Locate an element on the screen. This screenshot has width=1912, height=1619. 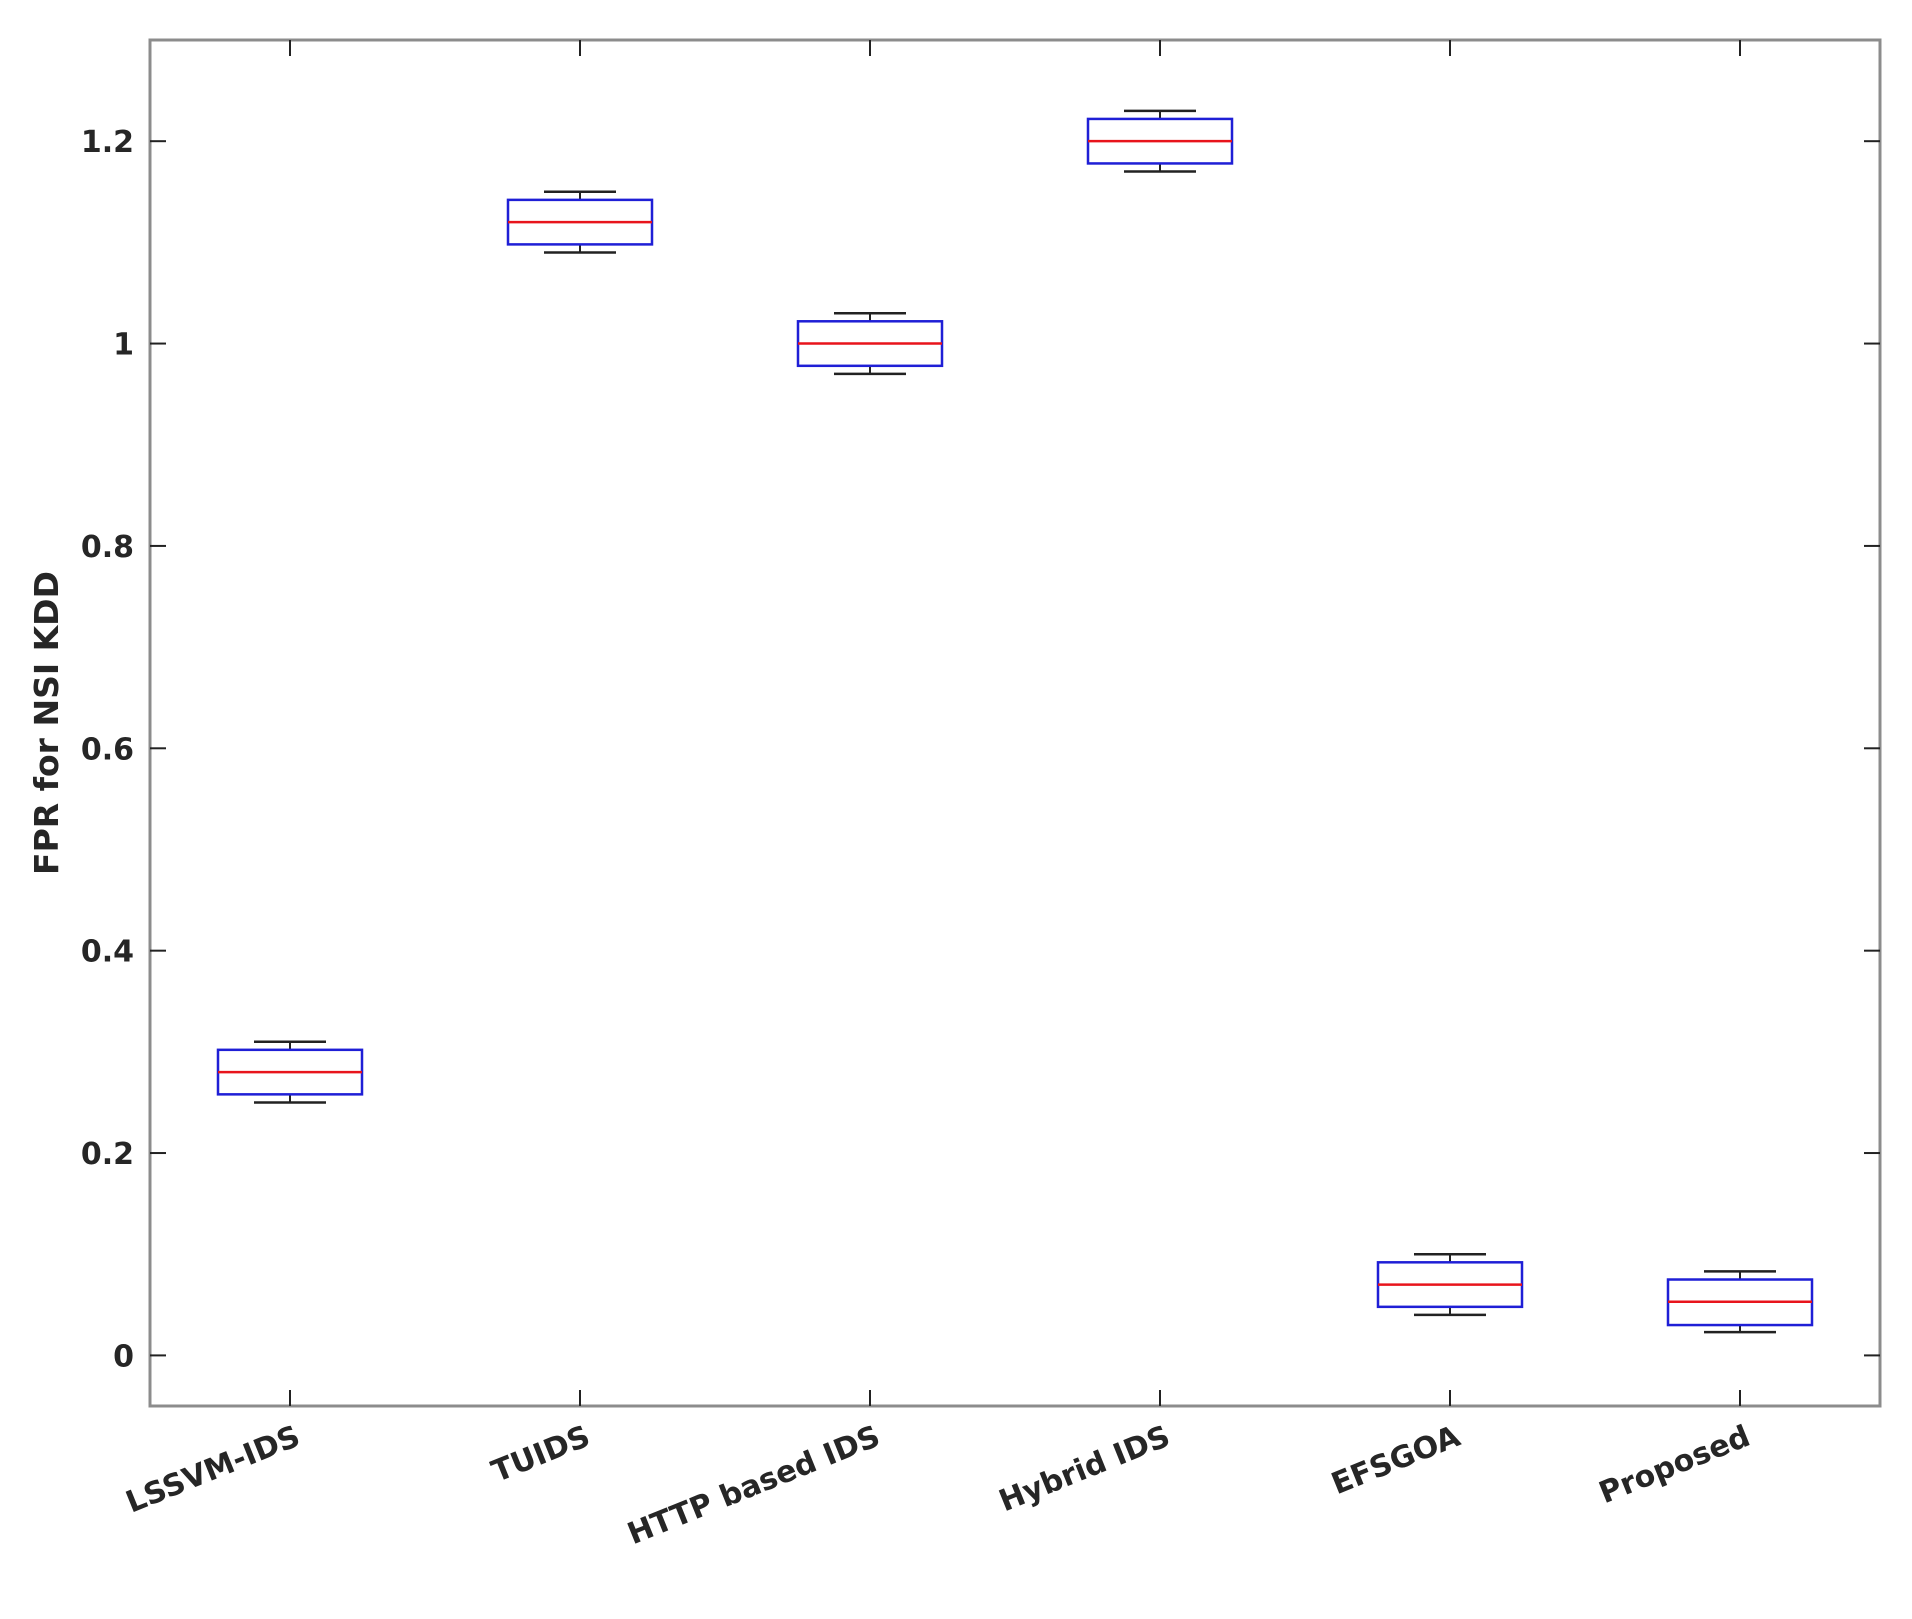
y-tick-label: 0.8 is located at coordinates (107, 547).